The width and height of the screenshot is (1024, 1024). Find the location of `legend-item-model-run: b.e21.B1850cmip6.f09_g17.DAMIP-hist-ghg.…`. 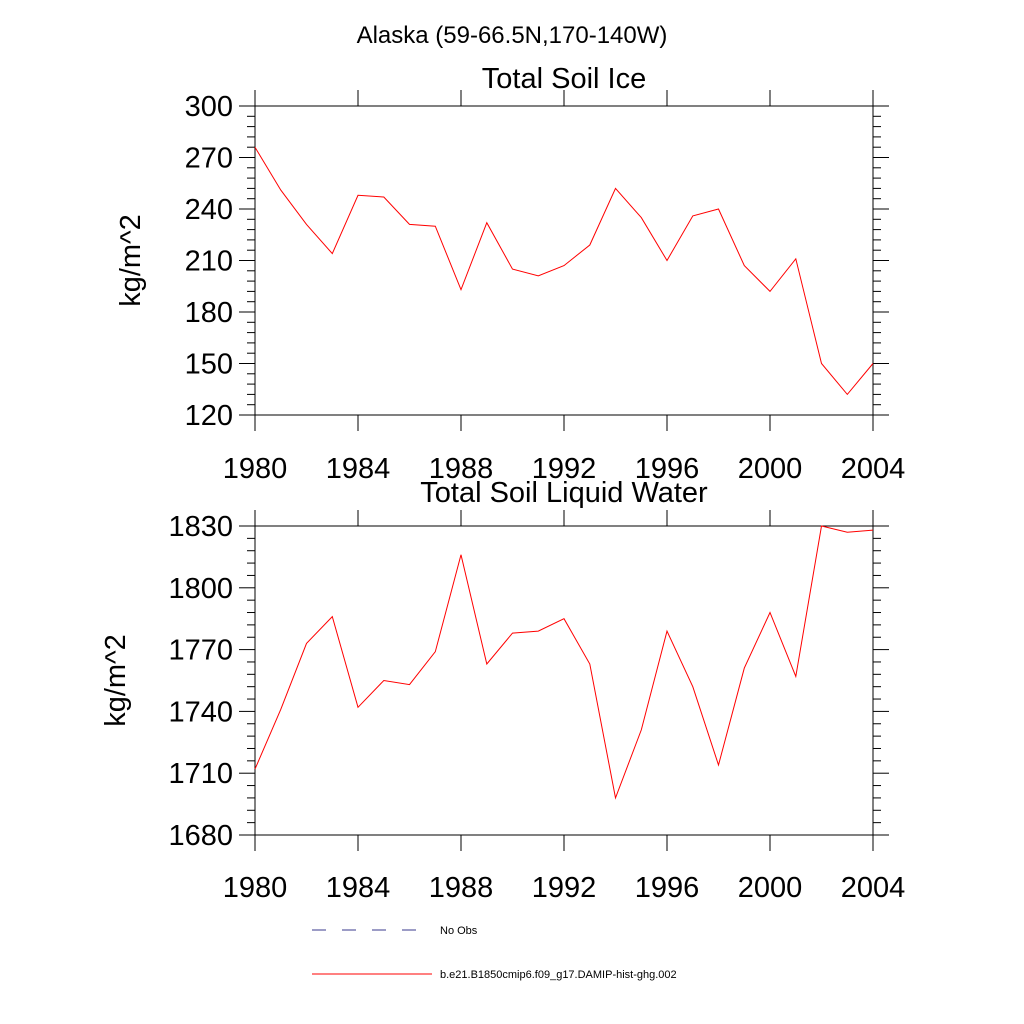

legend-item-model-run: b.e21.B1850cmip6.f09_g17.DAMIP-hist-ghg.… is located at coordinates (494, 975).